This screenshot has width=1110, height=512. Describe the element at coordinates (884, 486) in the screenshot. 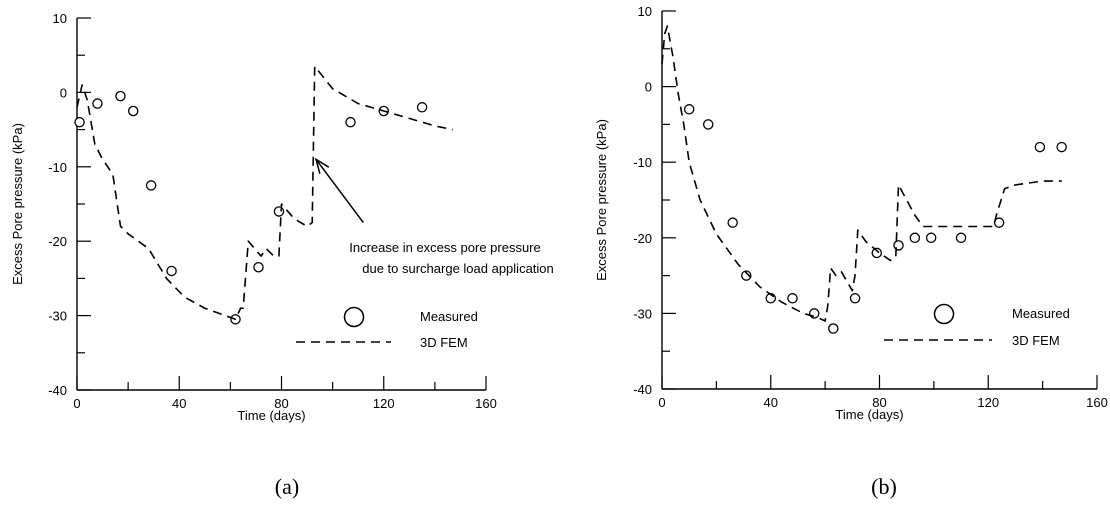

I see `panel-caption: (b)` at that location.